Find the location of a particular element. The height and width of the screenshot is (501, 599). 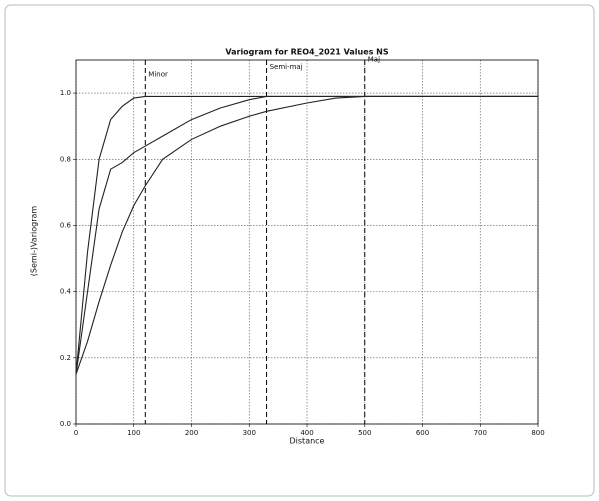

x-axis-label: Distance is located at coordinates (307, 441).